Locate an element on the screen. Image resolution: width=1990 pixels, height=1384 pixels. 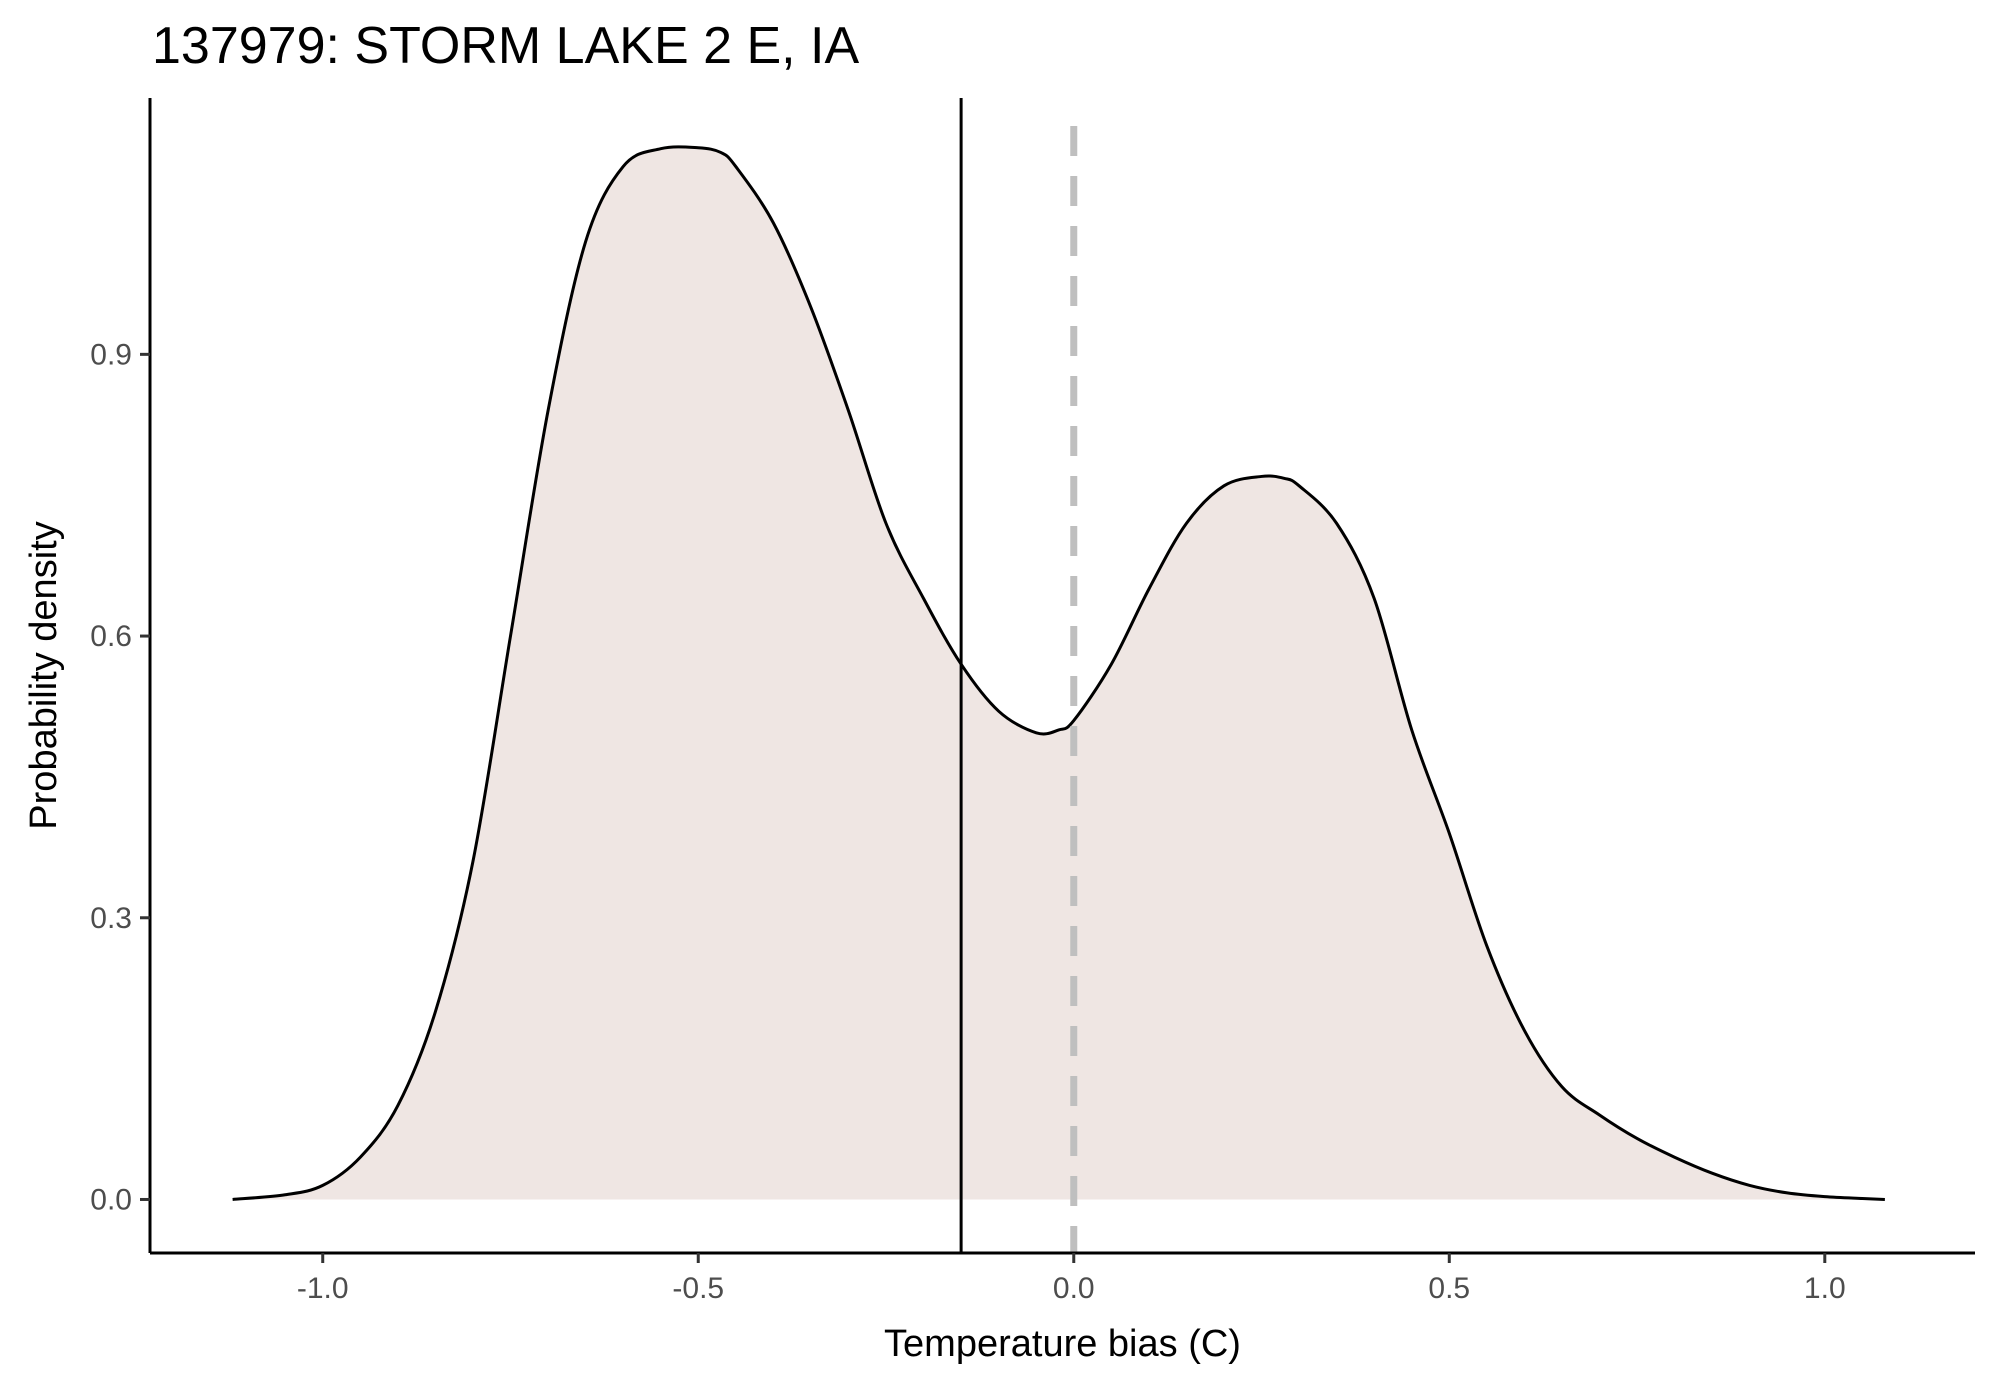
x-tick-label: -1.0 is located at coordinates (323, 1288).